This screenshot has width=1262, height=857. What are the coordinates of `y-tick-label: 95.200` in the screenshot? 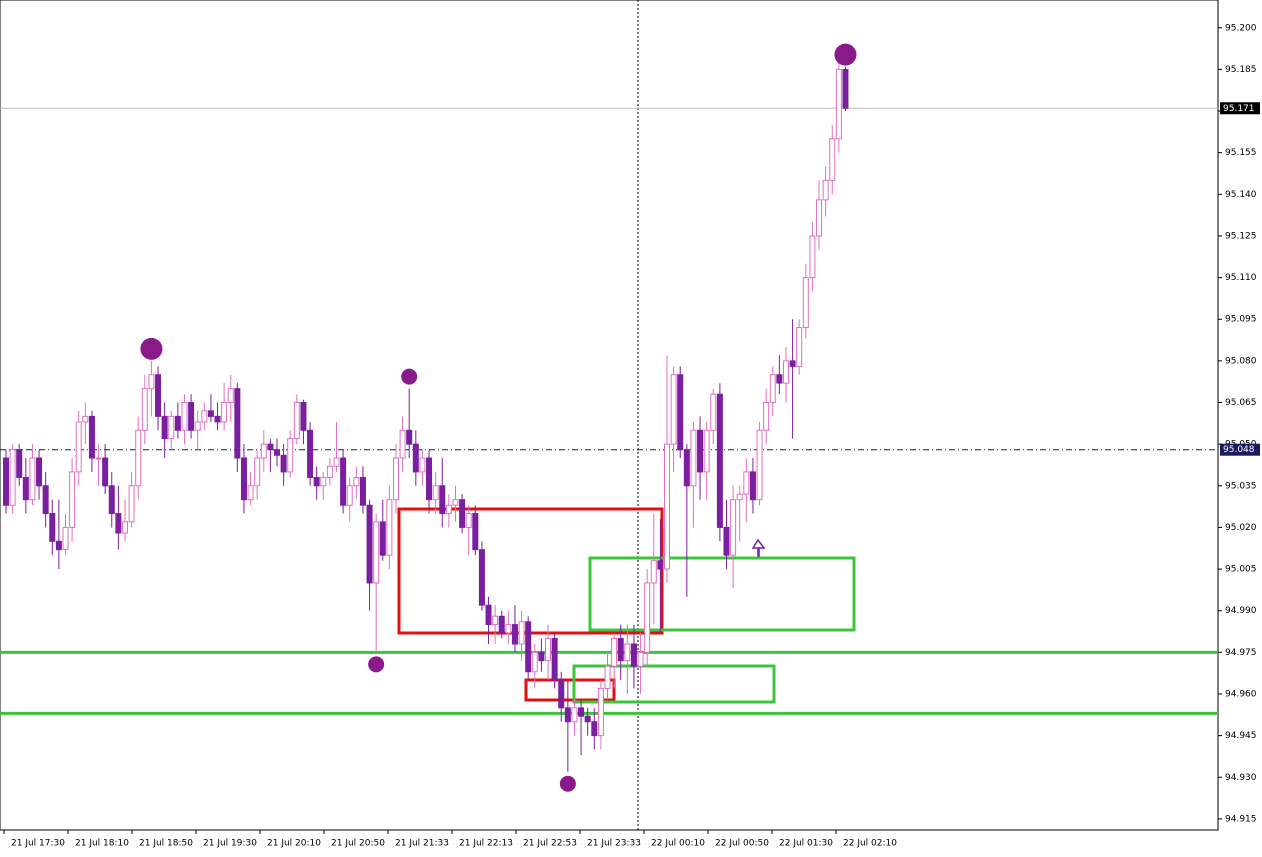 It's located at (1241, 28).